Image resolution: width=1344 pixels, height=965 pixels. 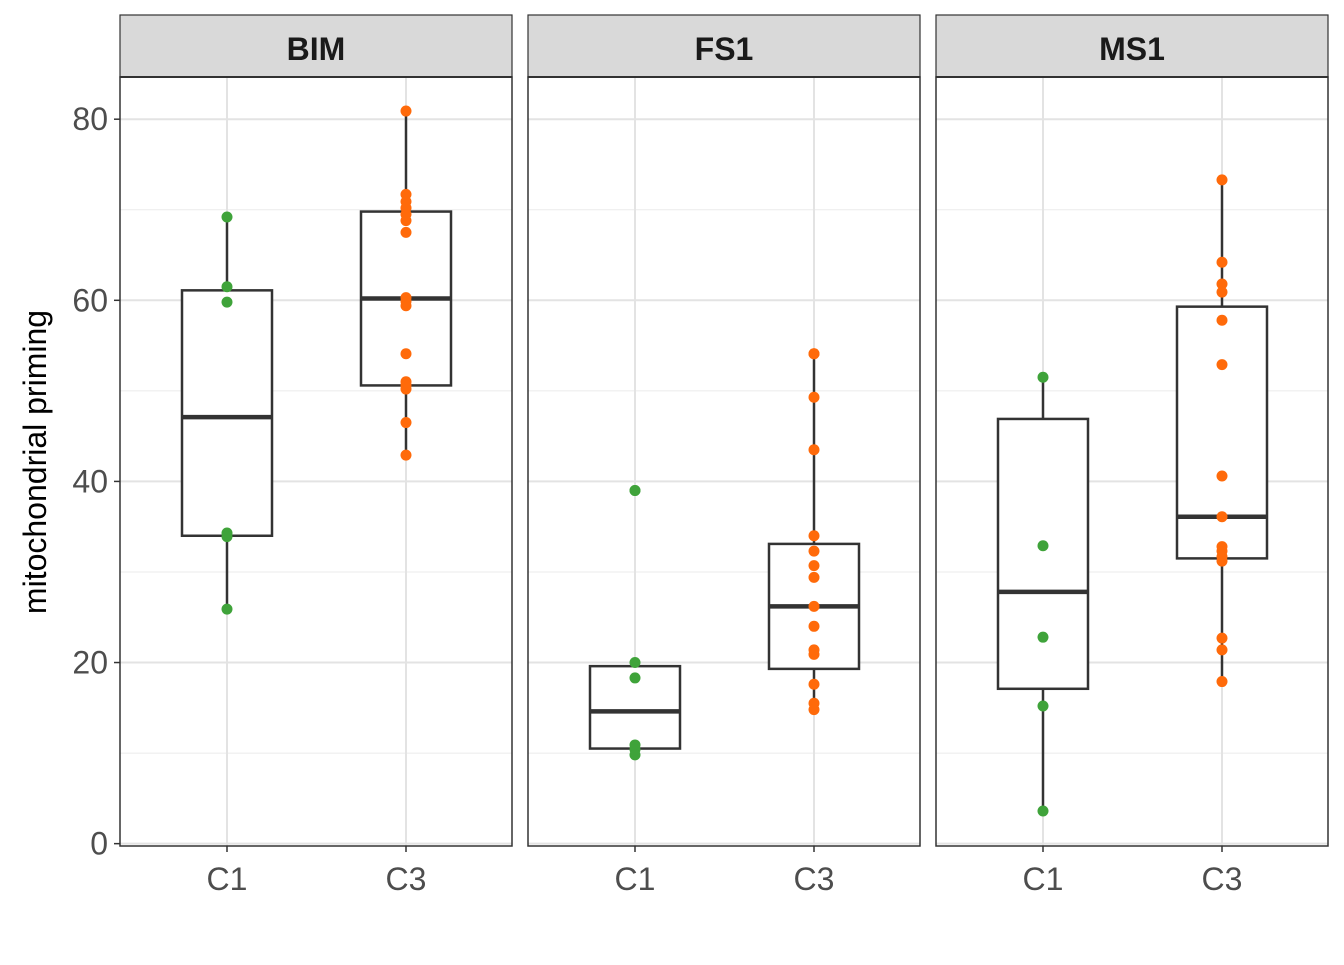 I want to click on y-axis: 0 20 40 60 80, so click(x=96, y=481).